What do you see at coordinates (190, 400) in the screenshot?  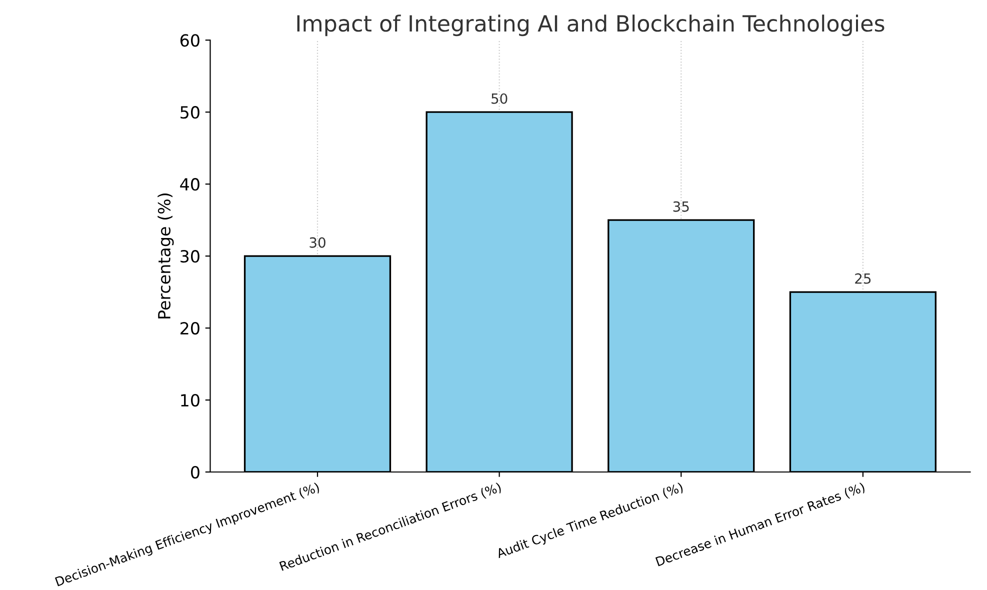 I see `y-tick-label: 10` at bounding box center [190, 400].